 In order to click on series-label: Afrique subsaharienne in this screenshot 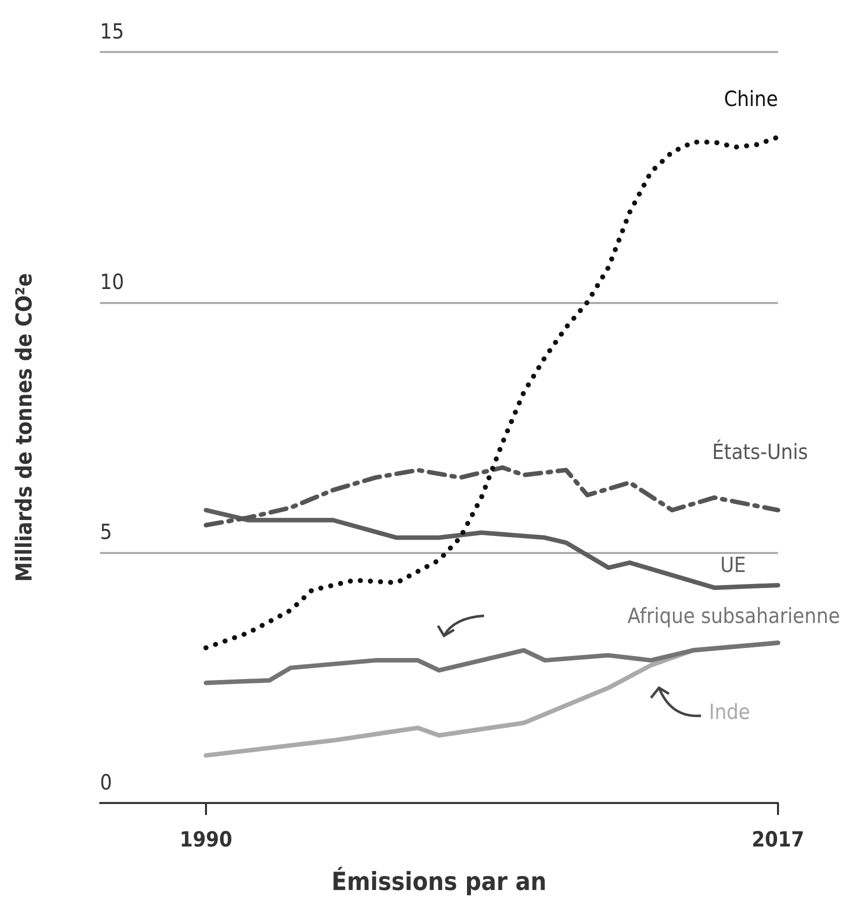, I will do `click(734, 616)`.